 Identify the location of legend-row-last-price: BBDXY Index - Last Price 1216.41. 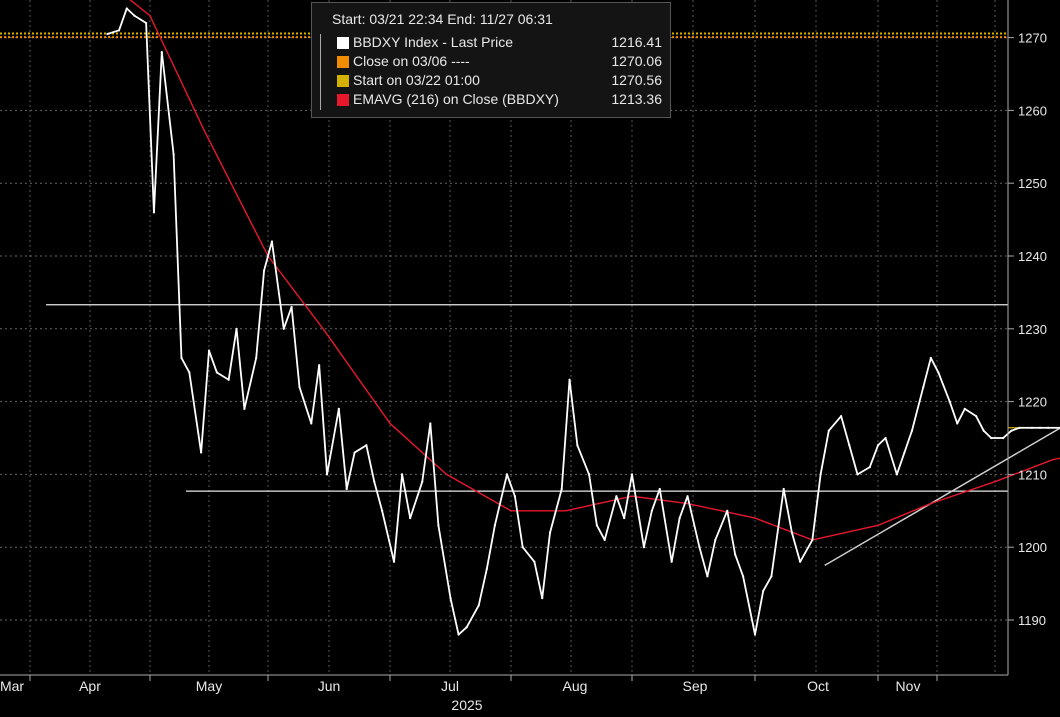
(491, 43).